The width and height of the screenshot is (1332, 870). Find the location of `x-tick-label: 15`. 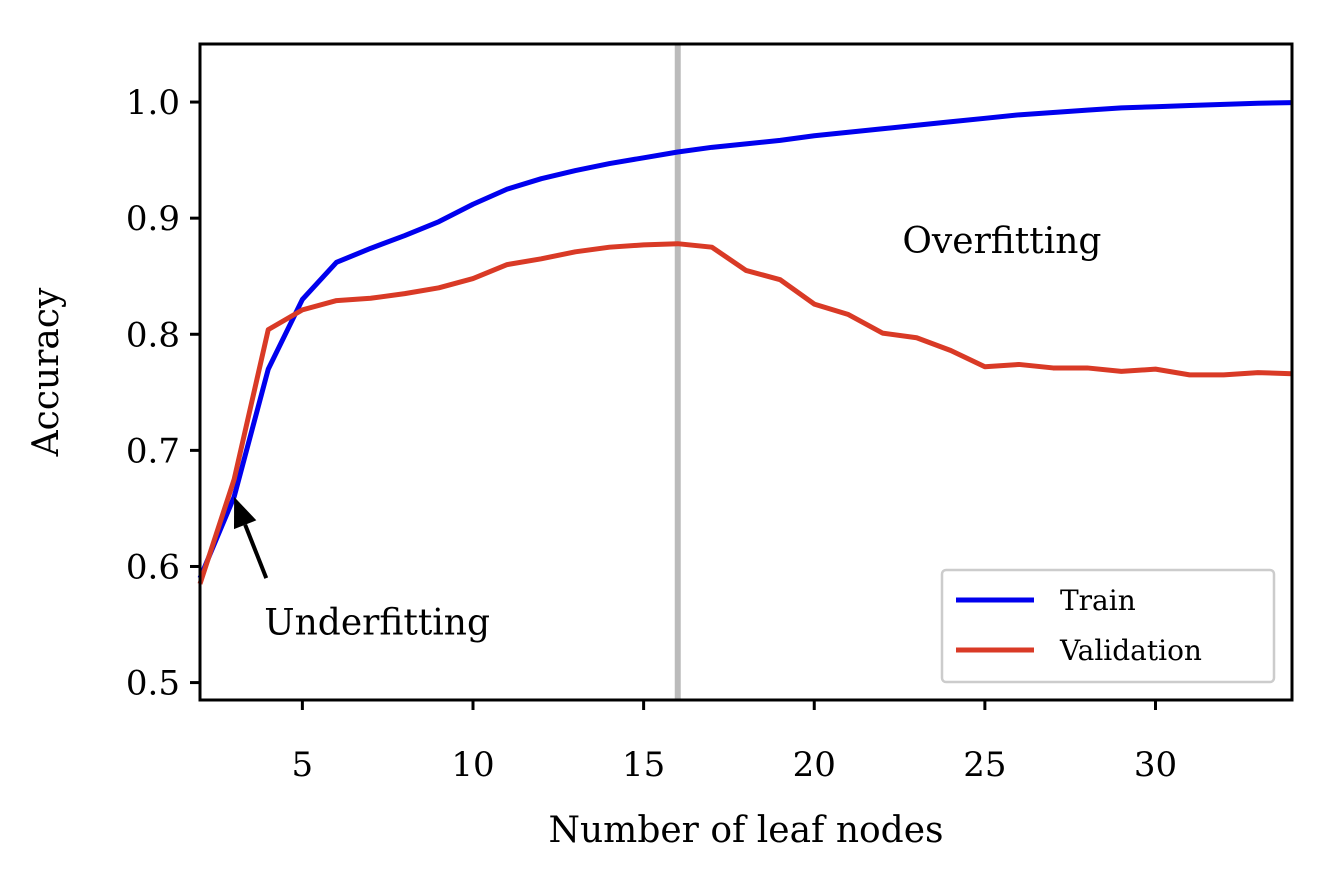

x-tick-label: 15 is located at coordinates (643, 765).